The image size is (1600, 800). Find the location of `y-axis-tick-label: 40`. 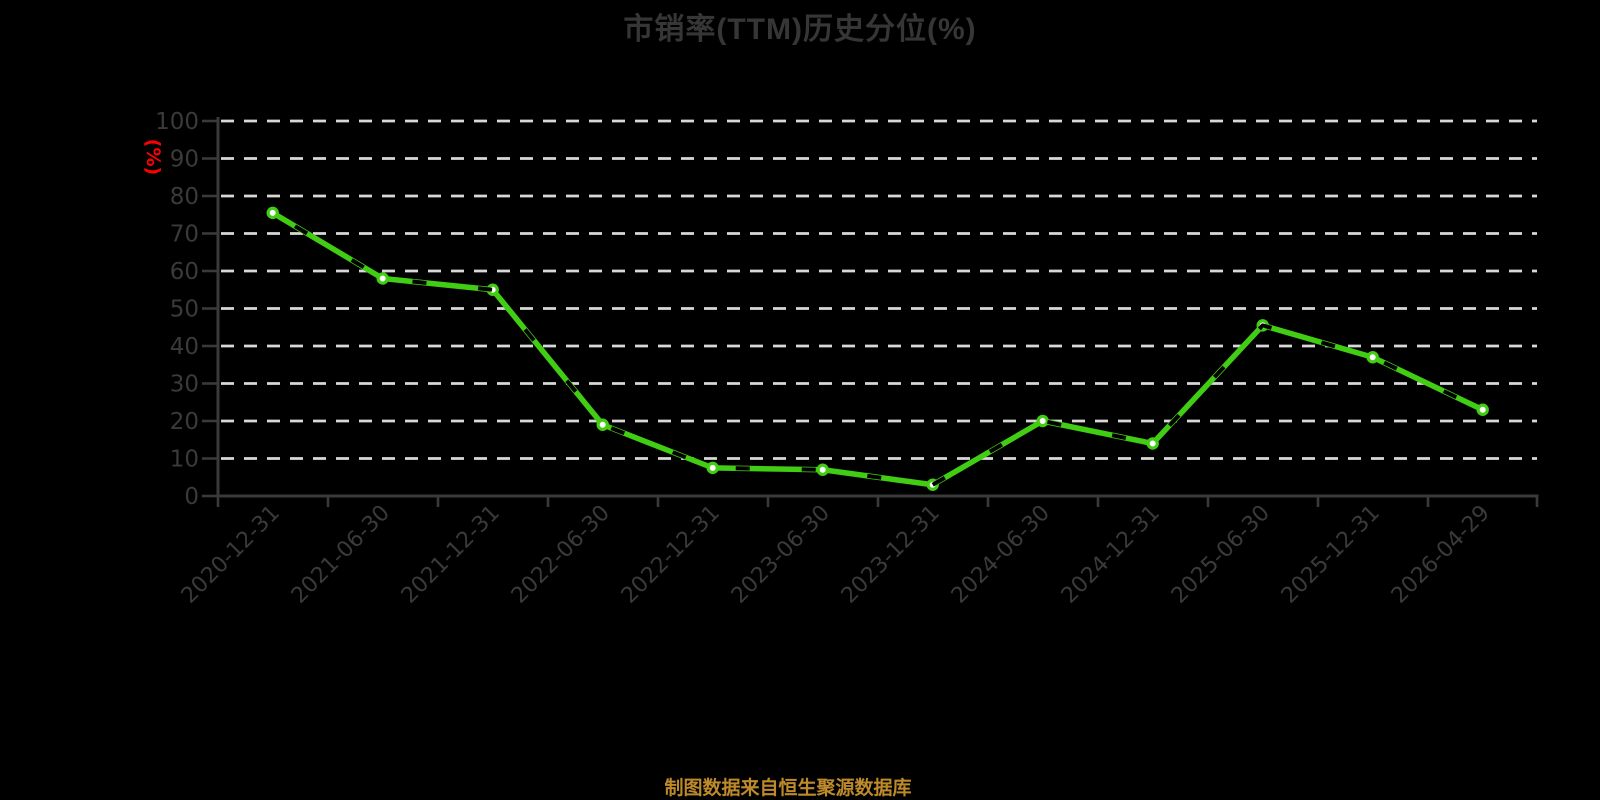

y-axis-tick-label: 40 is located at coordinates (184, 347).